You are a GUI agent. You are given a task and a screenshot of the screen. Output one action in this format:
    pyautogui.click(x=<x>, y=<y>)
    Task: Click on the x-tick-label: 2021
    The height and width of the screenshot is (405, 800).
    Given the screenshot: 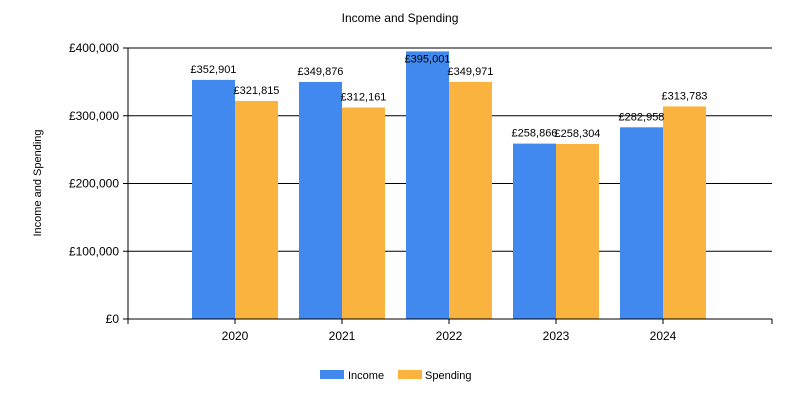 What is the action you would take?
    pyautogui.click(x=342, y=336)
    